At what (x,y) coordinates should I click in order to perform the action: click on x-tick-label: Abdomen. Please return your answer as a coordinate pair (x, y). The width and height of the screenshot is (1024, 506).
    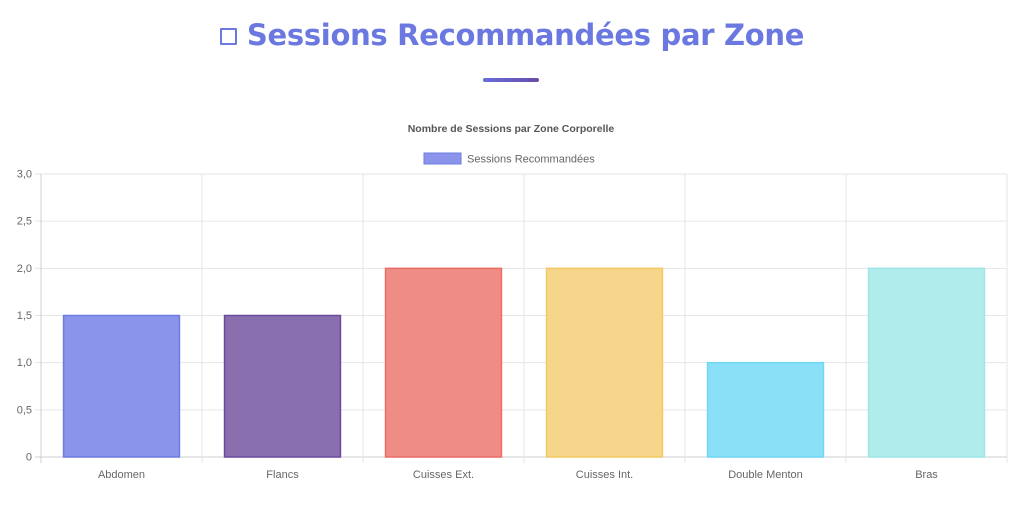
    Looking at the image, I should click on (121, 475).